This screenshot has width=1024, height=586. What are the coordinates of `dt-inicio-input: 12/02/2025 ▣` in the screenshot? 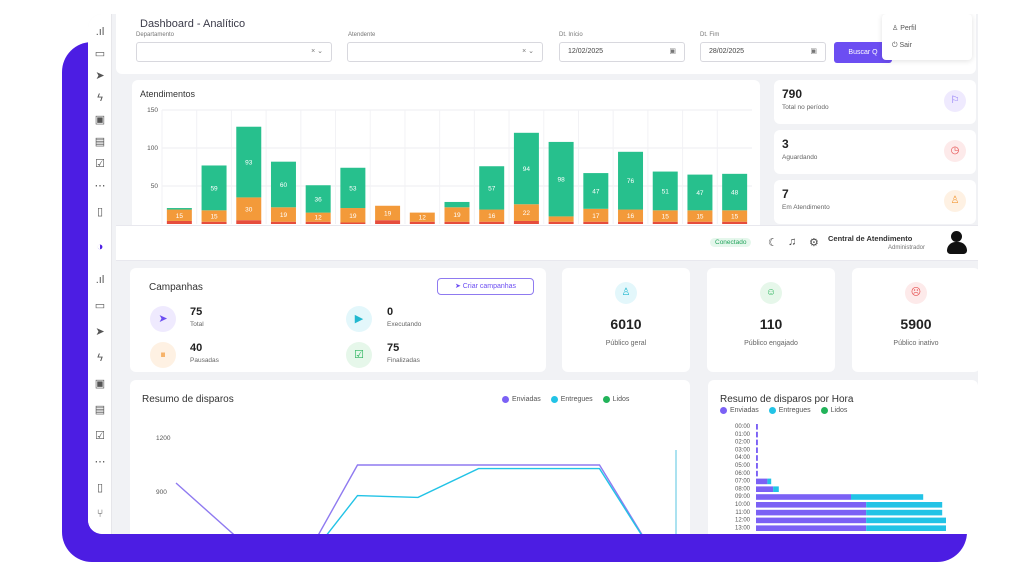 It's located at (622, 52).